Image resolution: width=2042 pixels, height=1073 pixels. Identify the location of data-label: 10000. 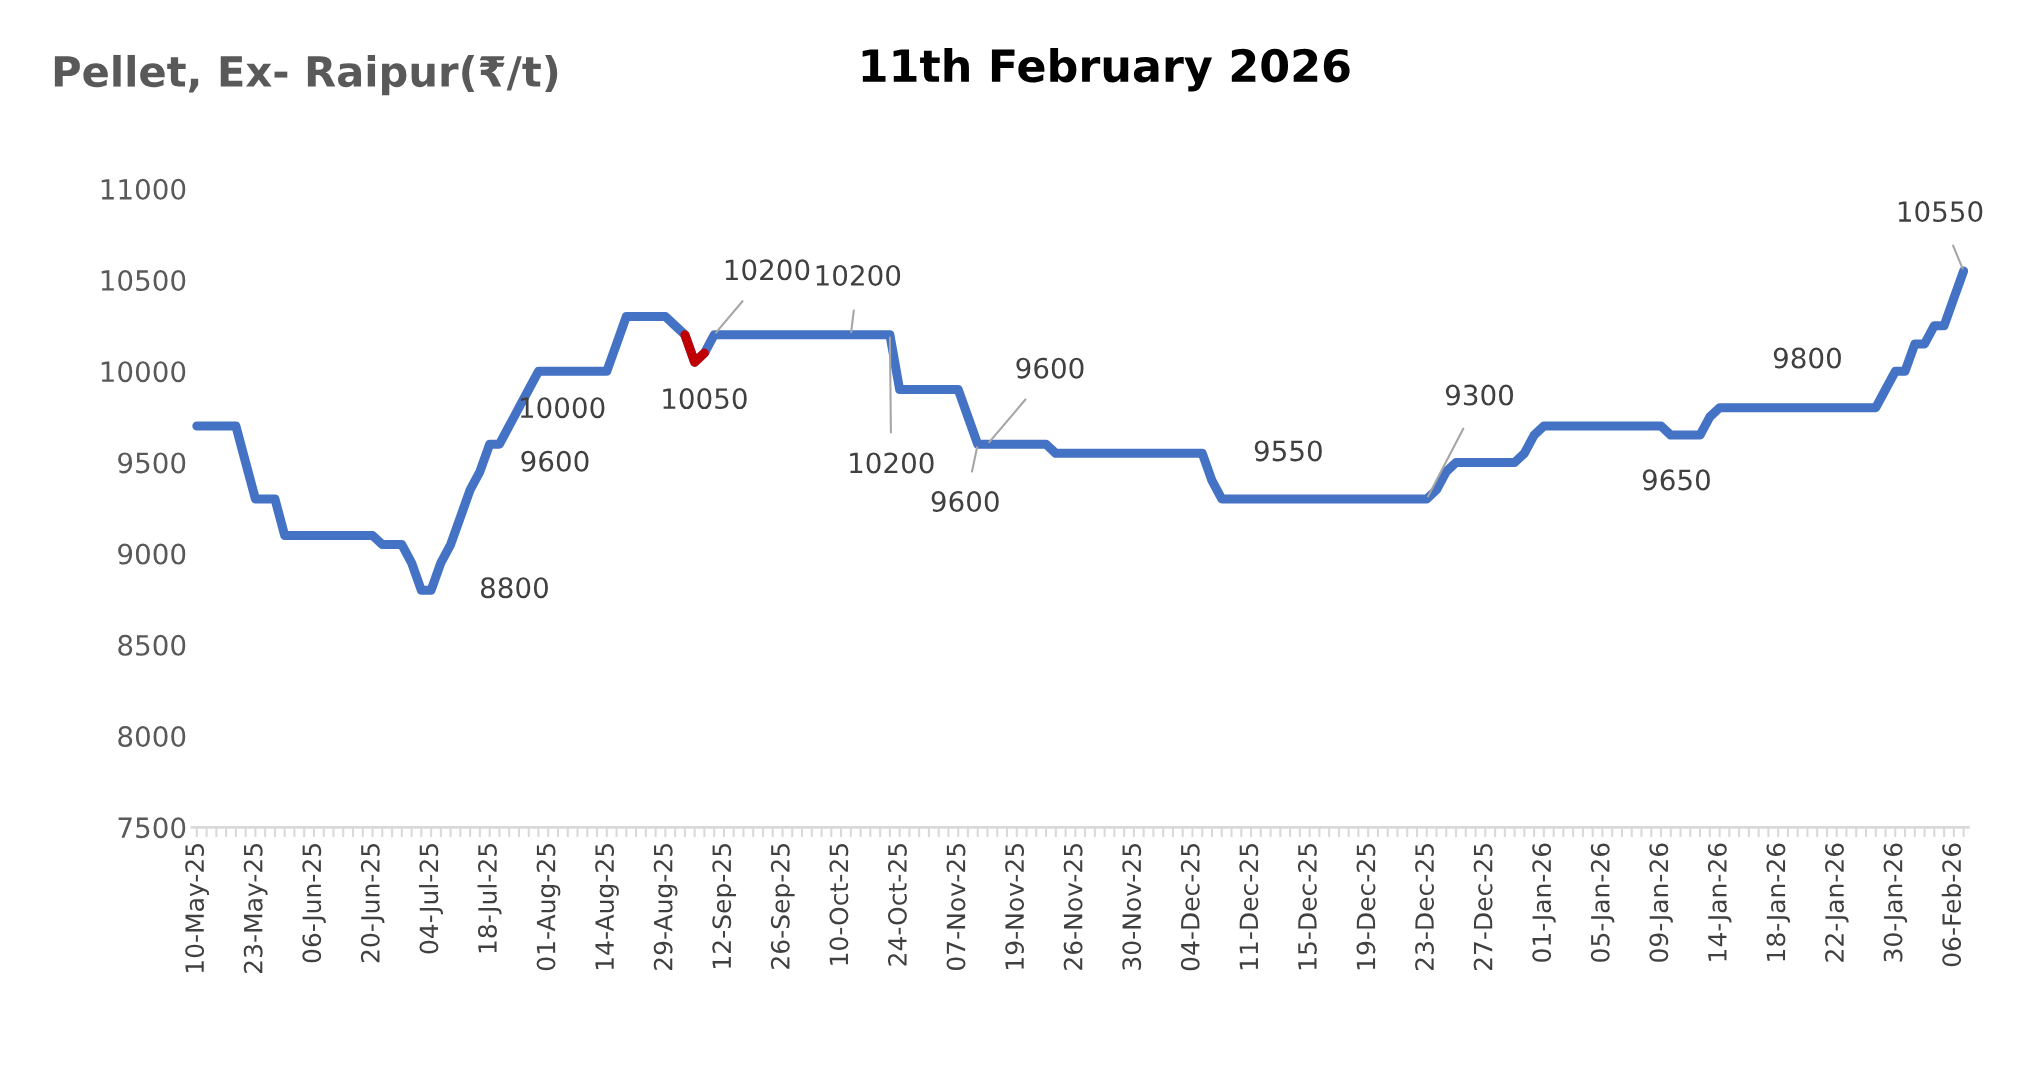
(562, 408).